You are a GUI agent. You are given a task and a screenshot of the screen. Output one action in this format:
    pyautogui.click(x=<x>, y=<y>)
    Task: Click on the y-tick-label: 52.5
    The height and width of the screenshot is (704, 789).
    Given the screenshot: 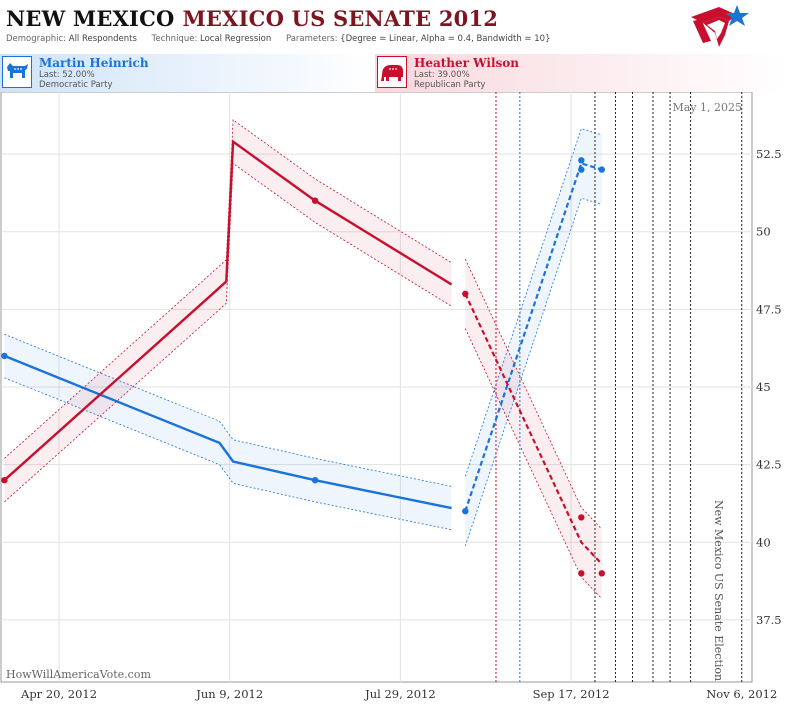 What is the action you would take?
    pyautogui.click(x=769, y=154)
    